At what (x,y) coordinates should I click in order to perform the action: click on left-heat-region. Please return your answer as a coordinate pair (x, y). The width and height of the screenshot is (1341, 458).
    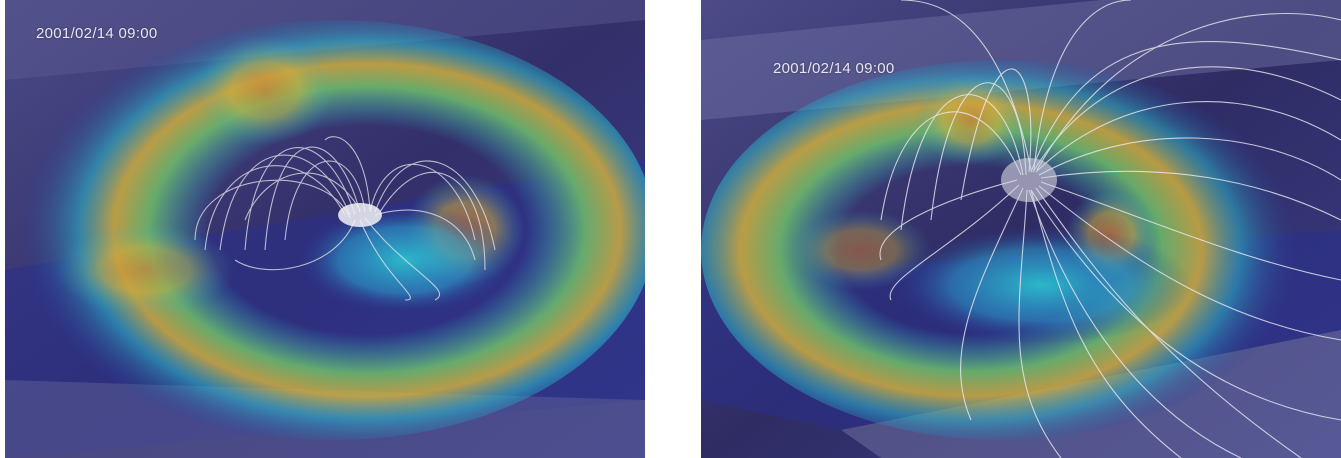
    Looking at the image, I should click on (145, 270).